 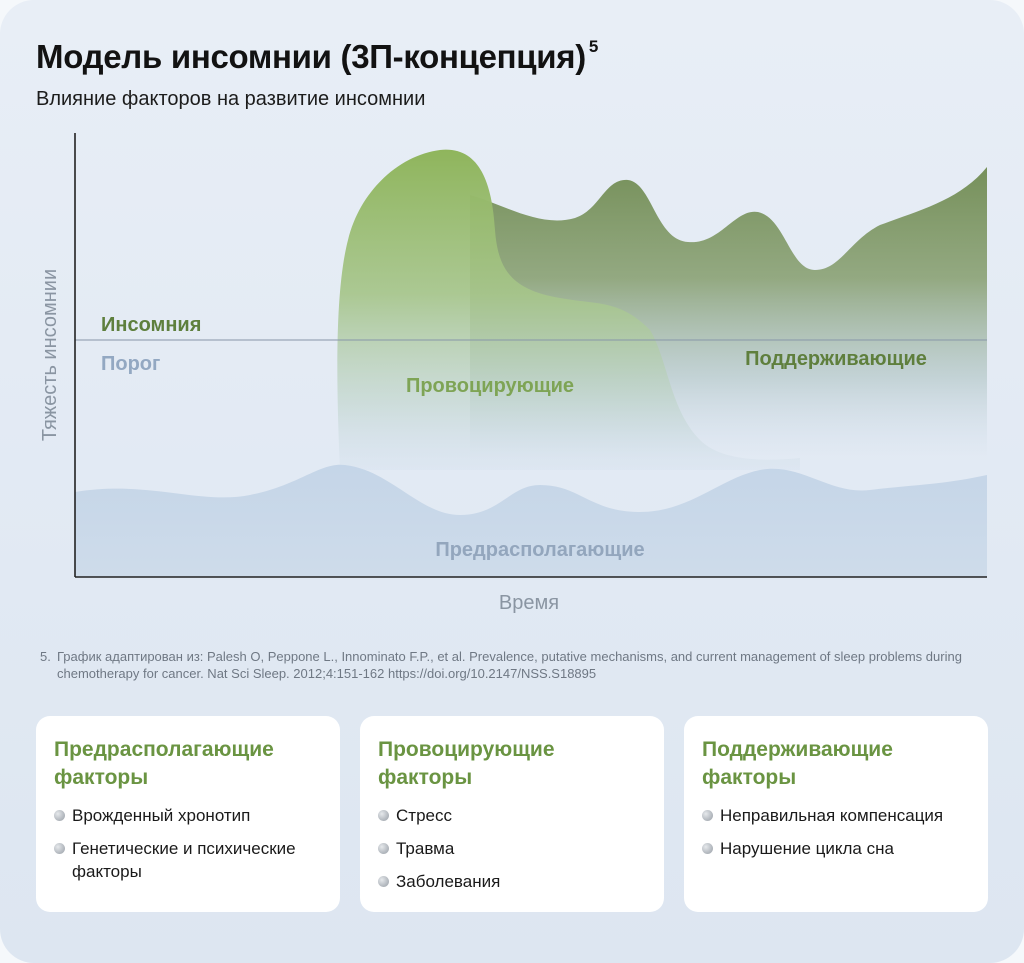 I want to click on list-item-text: Травма, so click(x=425, y=848).